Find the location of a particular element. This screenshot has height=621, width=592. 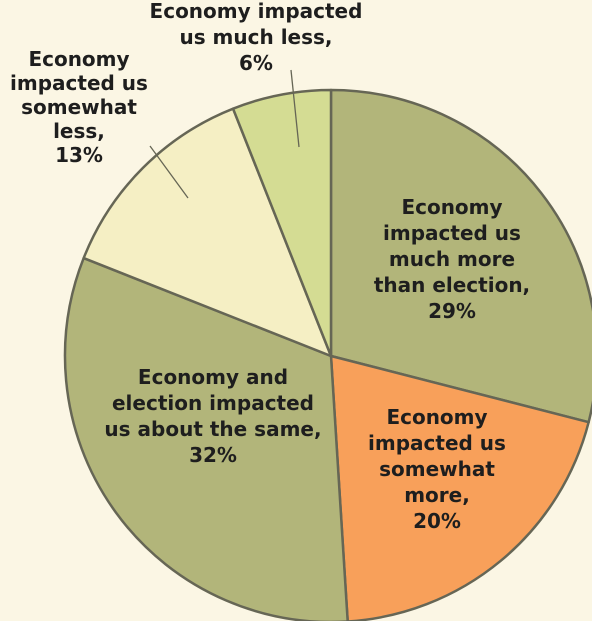

slice-label-line: than election, is located at coordinates (452, 285).